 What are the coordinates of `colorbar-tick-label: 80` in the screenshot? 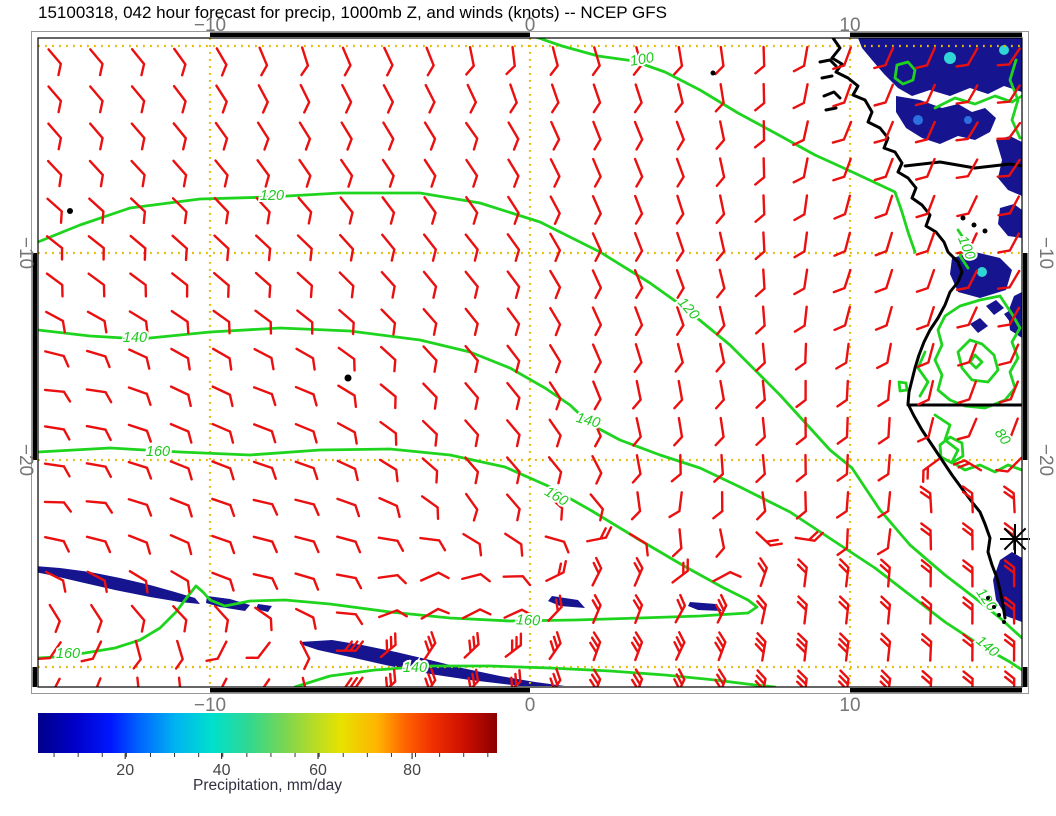 It's located at (412, 770).